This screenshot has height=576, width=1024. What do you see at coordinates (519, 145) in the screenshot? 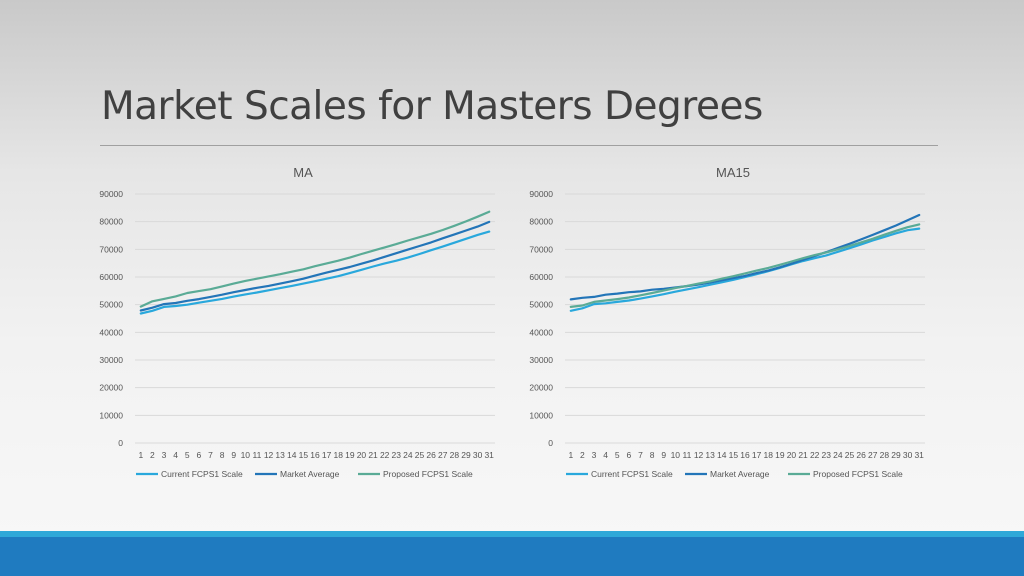
I see `title-divider` at bounding box center [519, 145].